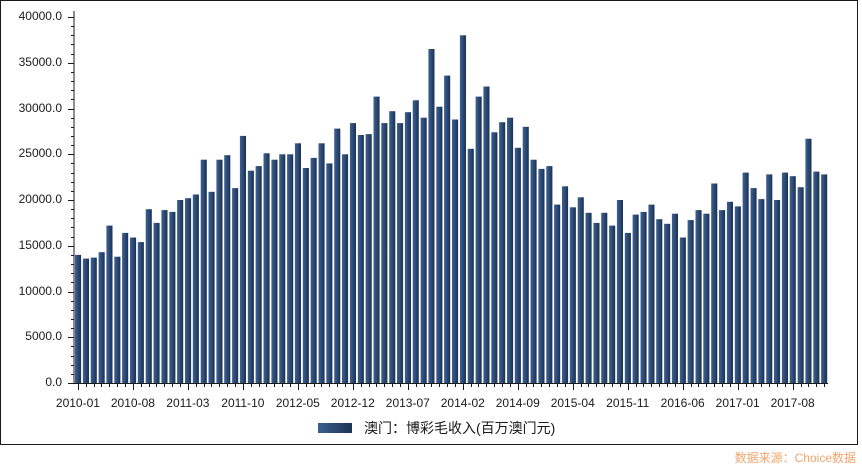 This screenshot has height=466, width=862. Describe the element at coordinates (40, 61) in the screenshot. I see `y-tick-label: 35000.0` at that location.